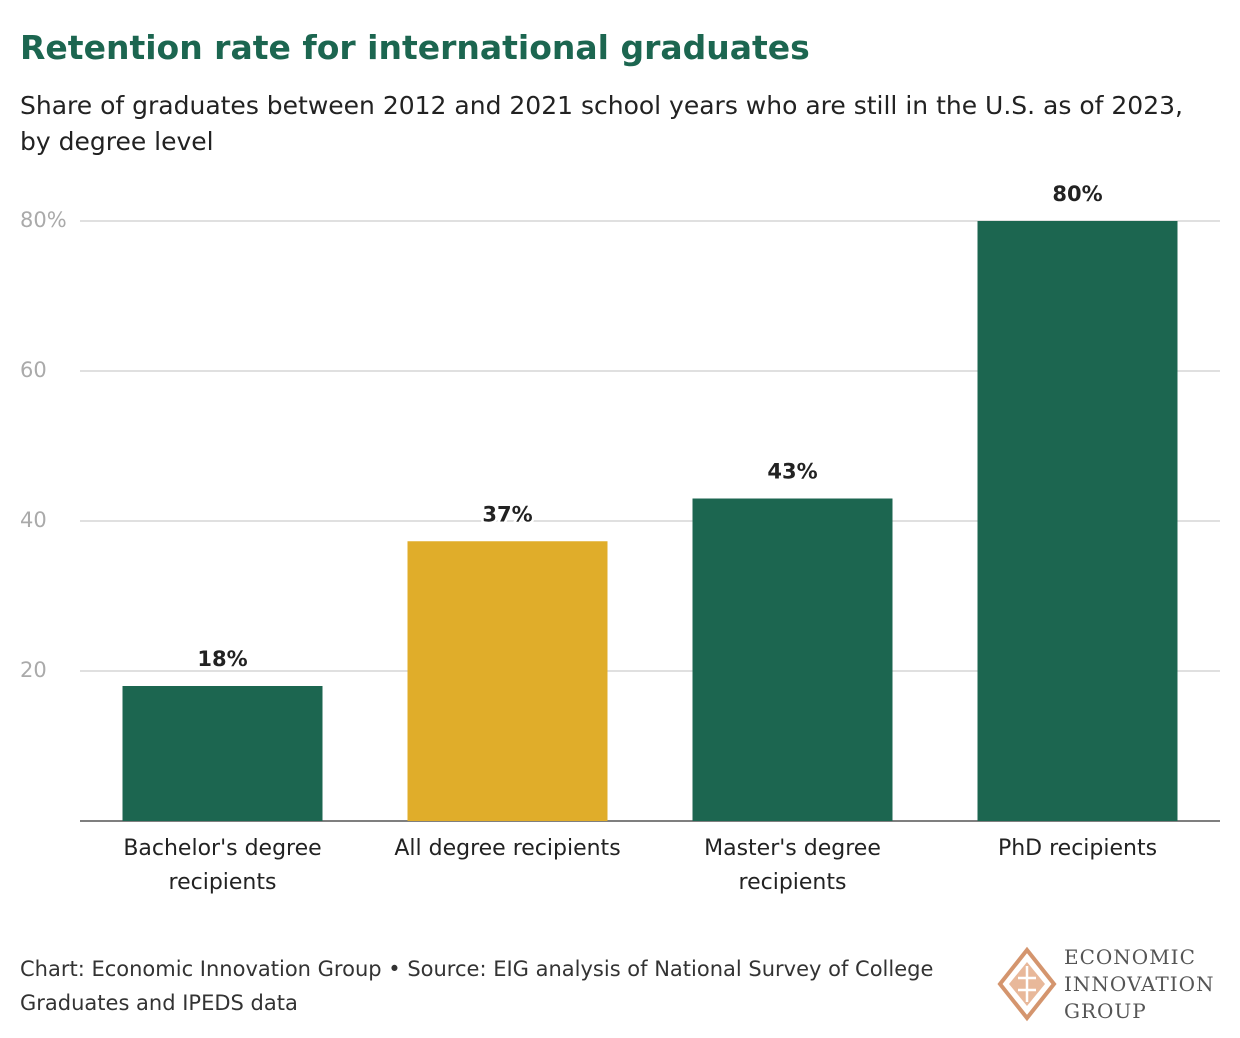  I want to click on value-label: 43%, so click(792, 472).